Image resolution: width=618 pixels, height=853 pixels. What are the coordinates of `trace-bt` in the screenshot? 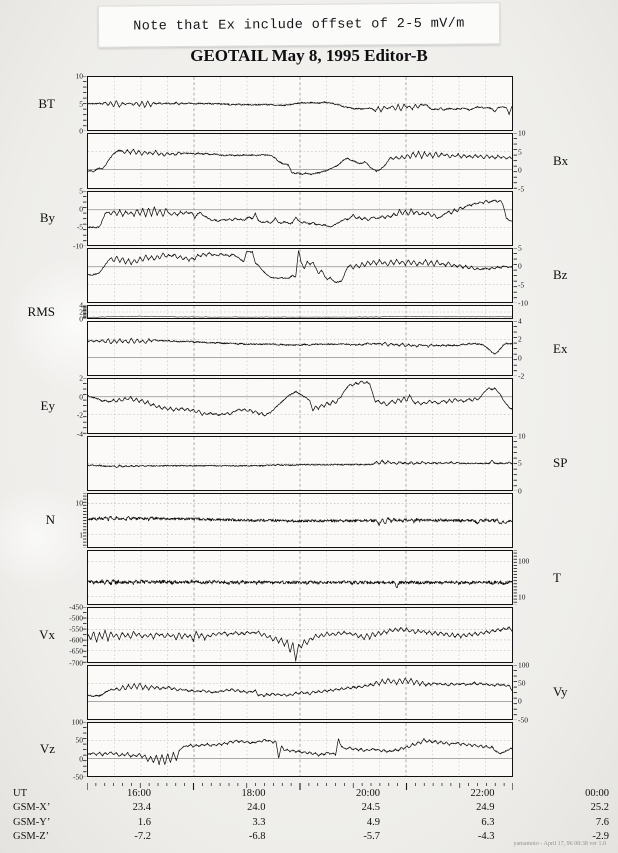 It's located at (300, 104).